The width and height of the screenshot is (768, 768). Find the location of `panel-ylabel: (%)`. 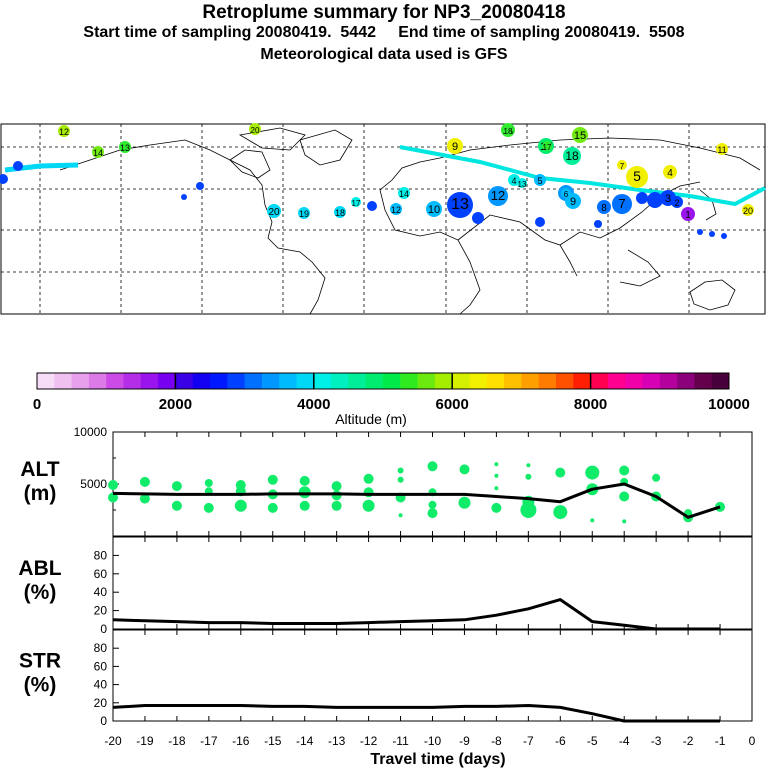

panel-ylabel: (%) is located at coordinates (40, 685).